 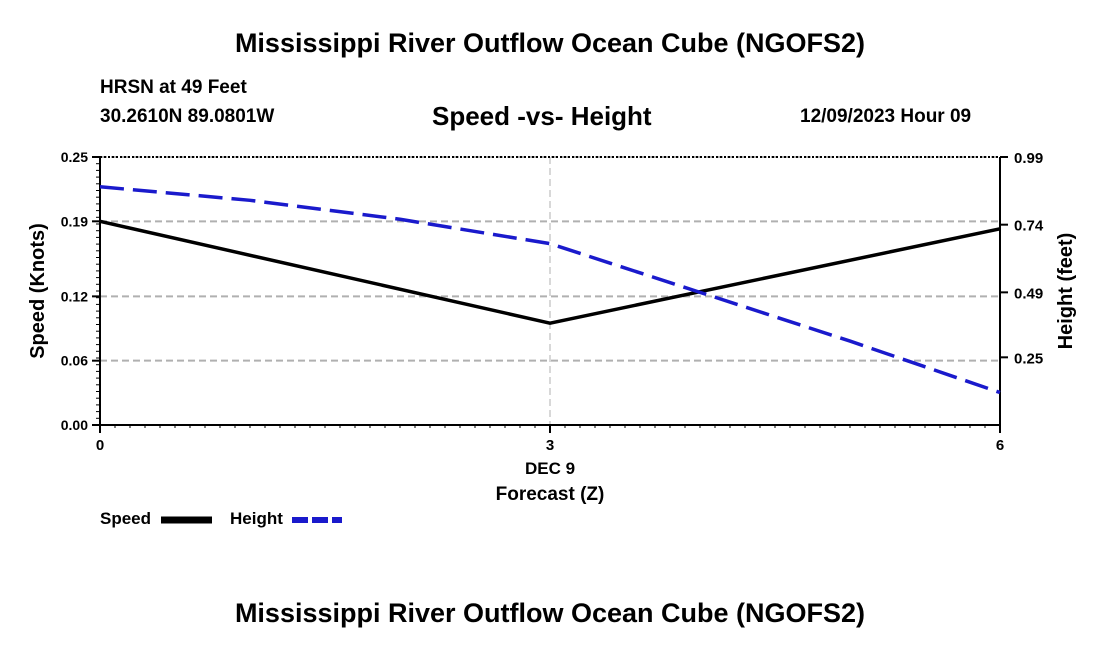 What do you see at coordinates (1066, 291) in the screenshot?
I see `y-right-axis-title: Height (feet)` at bounding box center [1066, 291].